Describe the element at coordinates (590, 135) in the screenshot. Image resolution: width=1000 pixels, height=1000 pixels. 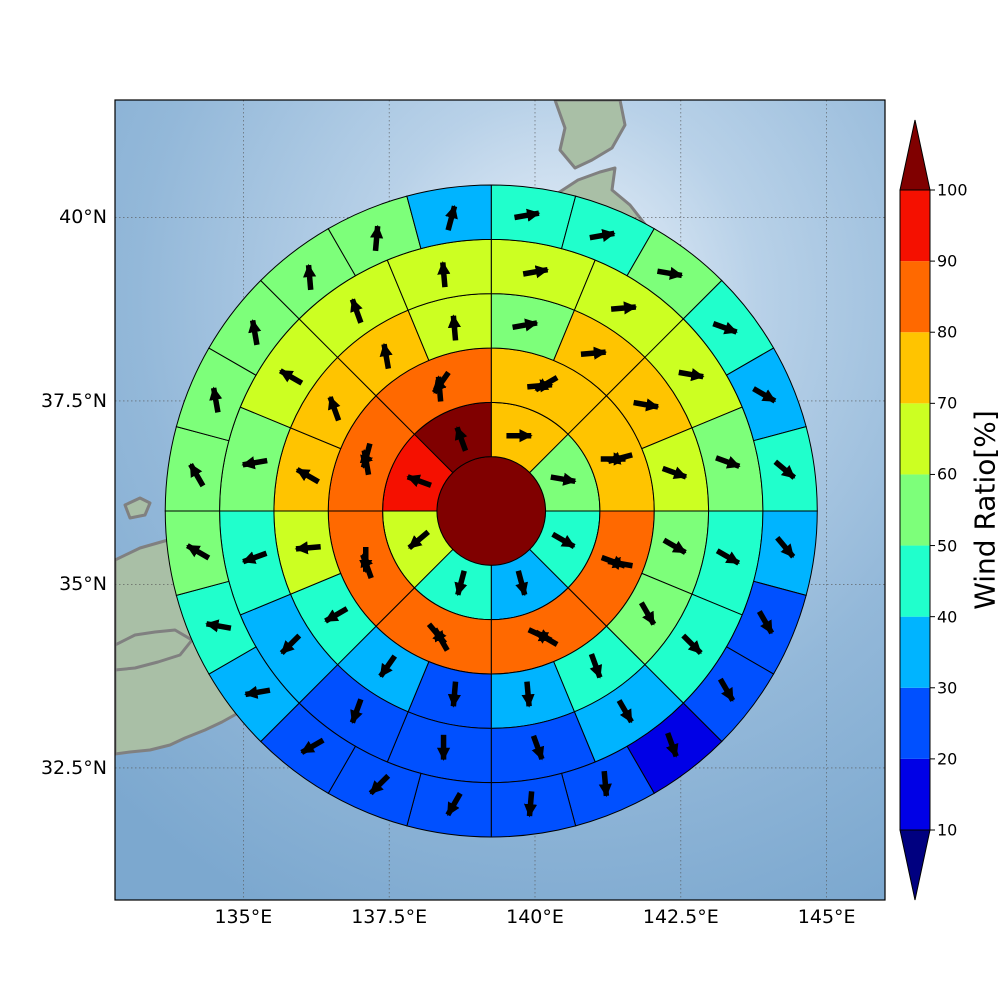
I see `land-hokkaido-edge` at that location.